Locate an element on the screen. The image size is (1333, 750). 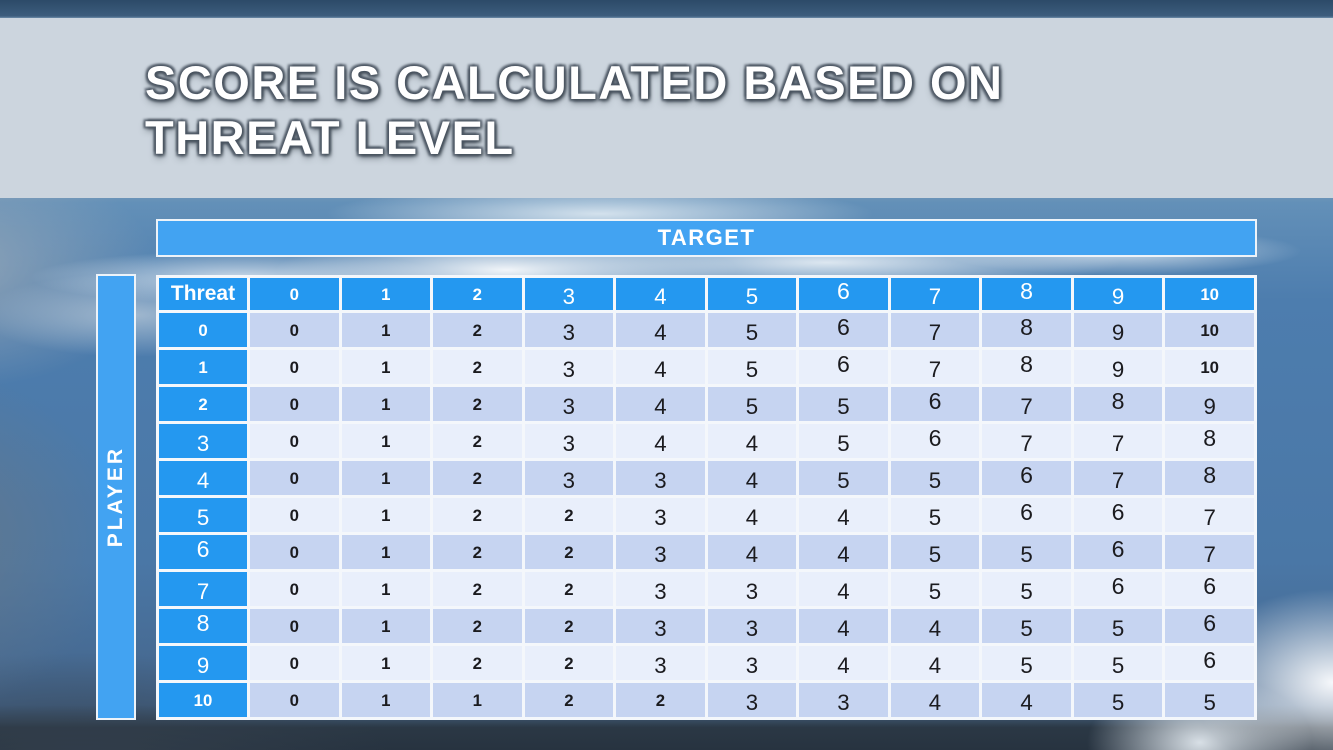
player-axis-band: PLAYER is located at coordinates (116, 497).